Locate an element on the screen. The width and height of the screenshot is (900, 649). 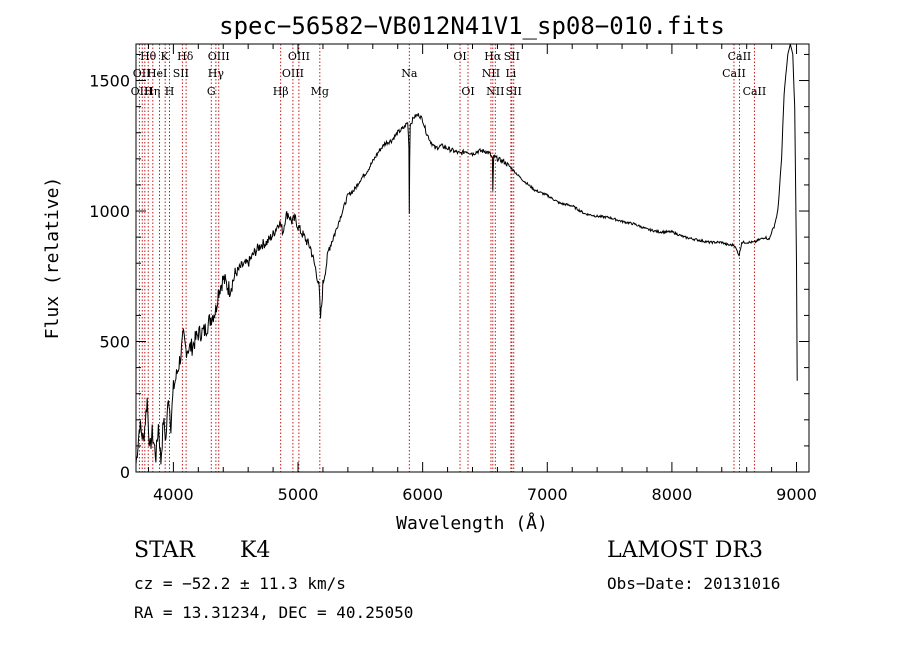
x-tick-label-5: 9000 is located at coordinates (796, 494).